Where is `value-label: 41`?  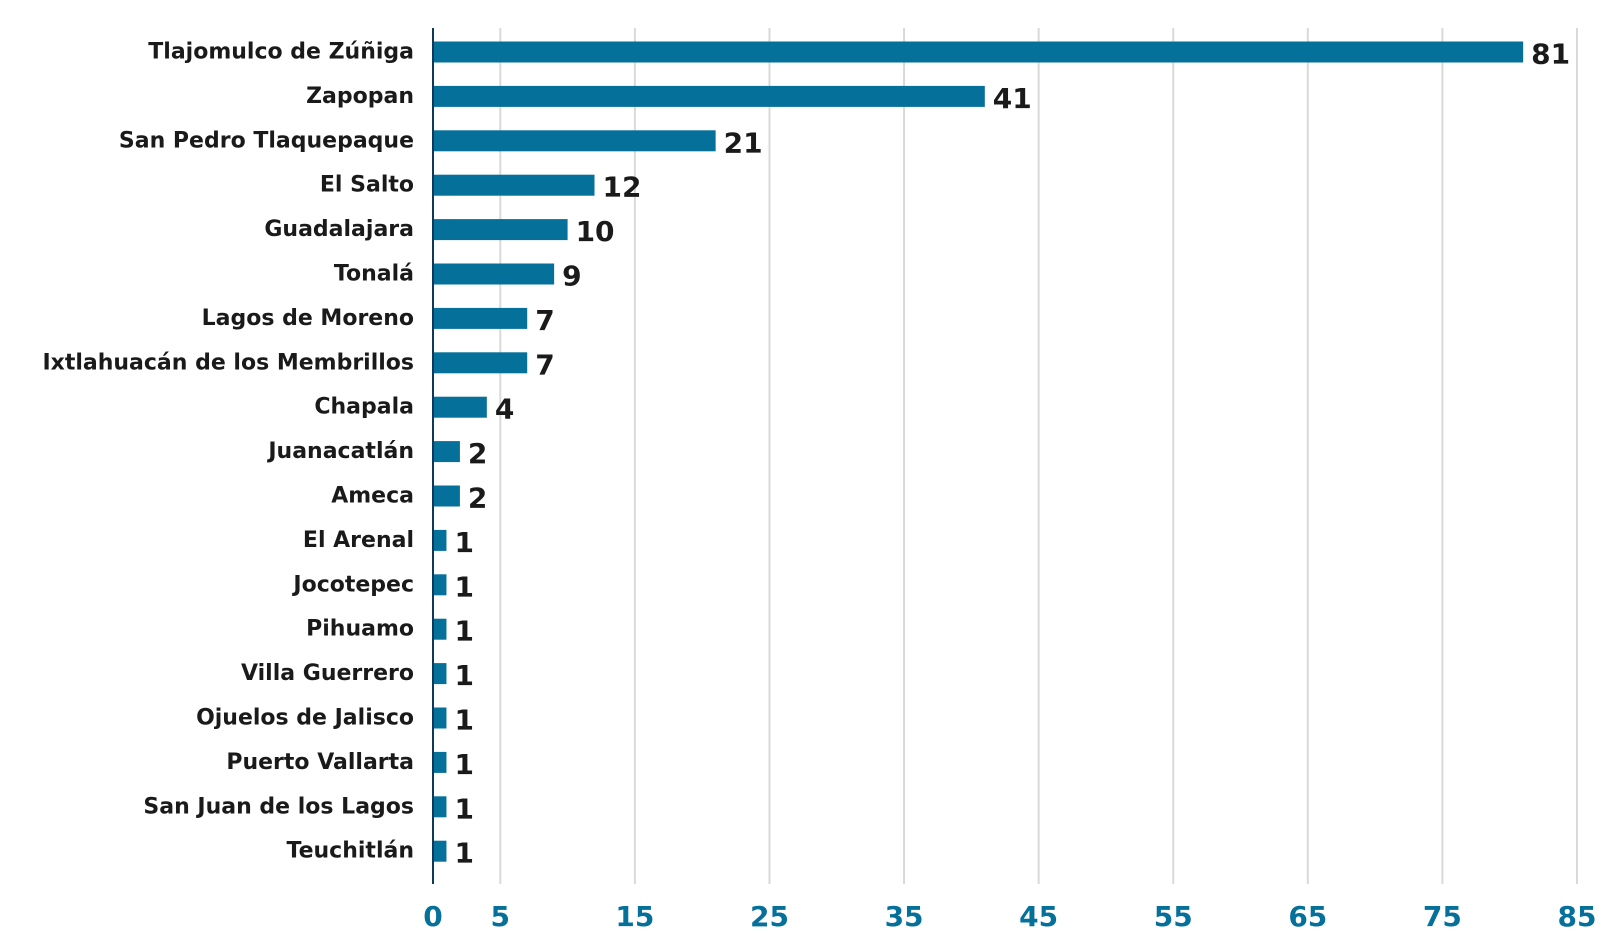 value-label: 41 is located at coordinates (1012, 98).